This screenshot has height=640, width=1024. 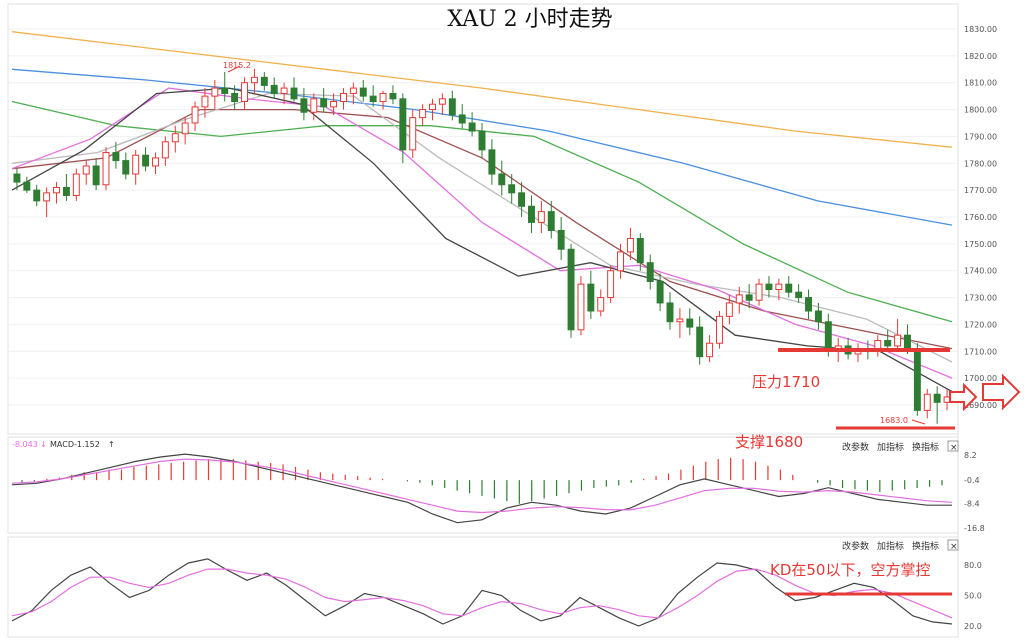 I want to click on kd-d-line, so click(x=482, y=593).